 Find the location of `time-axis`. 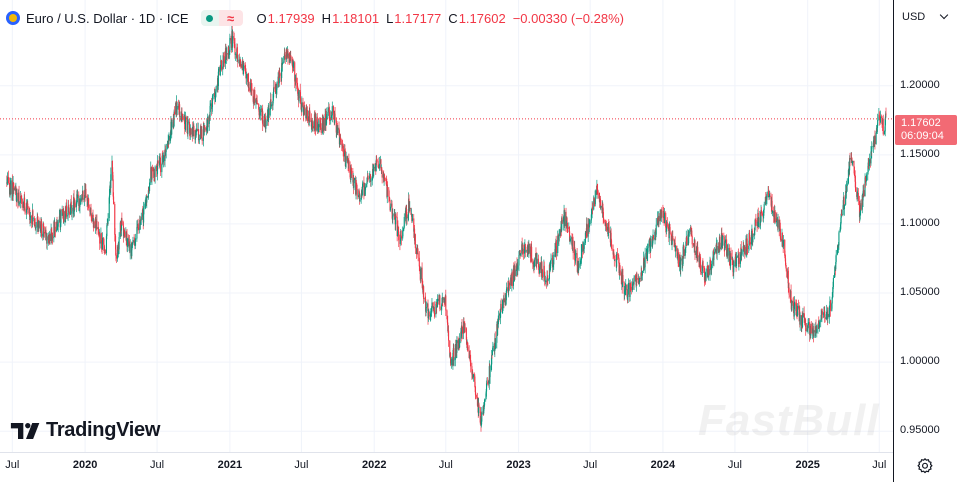

time-axis is located at coordinates (446, 467).